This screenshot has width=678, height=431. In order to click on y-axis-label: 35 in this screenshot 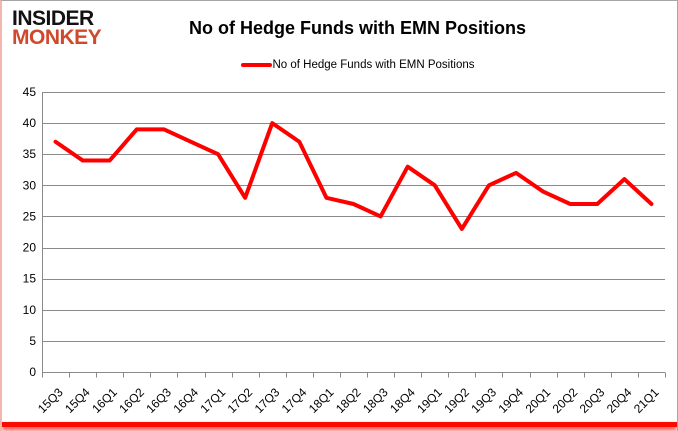, I will do `click(30, 154)`.